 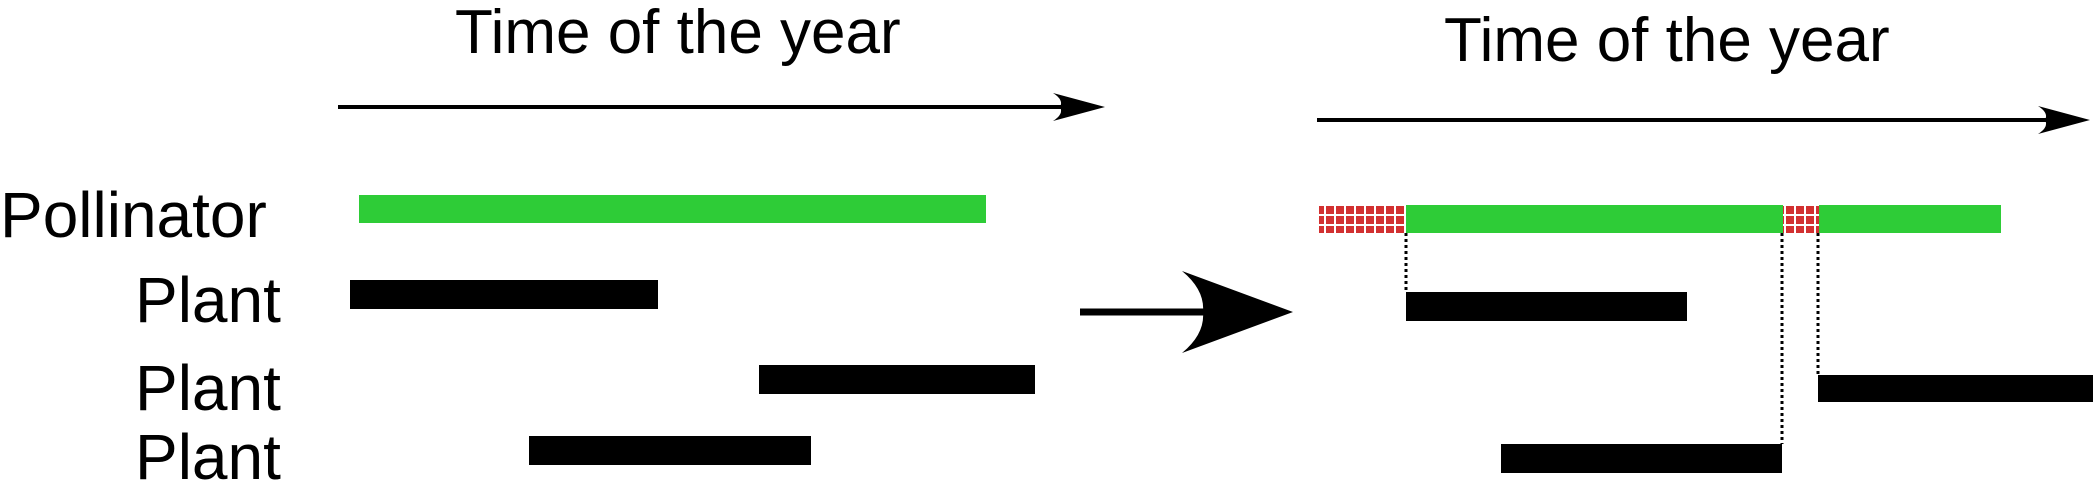 I want to click on right-time-axis-arrow, so click(x=1703, y=120).